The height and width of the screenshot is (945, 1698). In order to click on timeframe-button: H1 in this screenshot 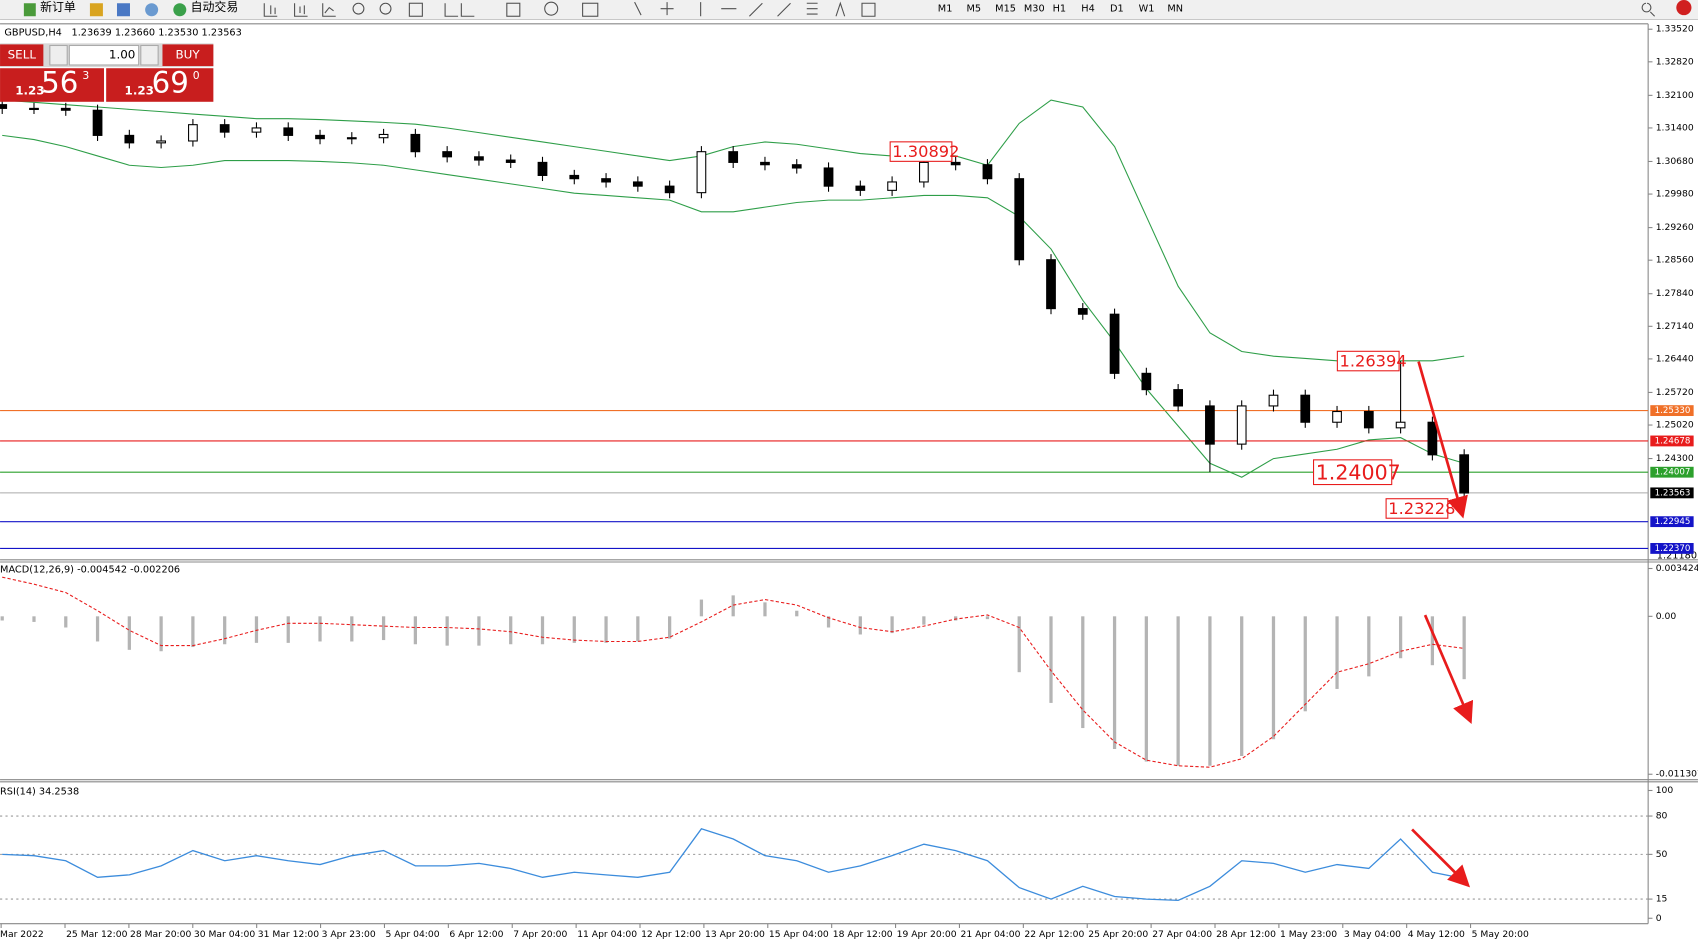, I will do `click(1060, 9)`.